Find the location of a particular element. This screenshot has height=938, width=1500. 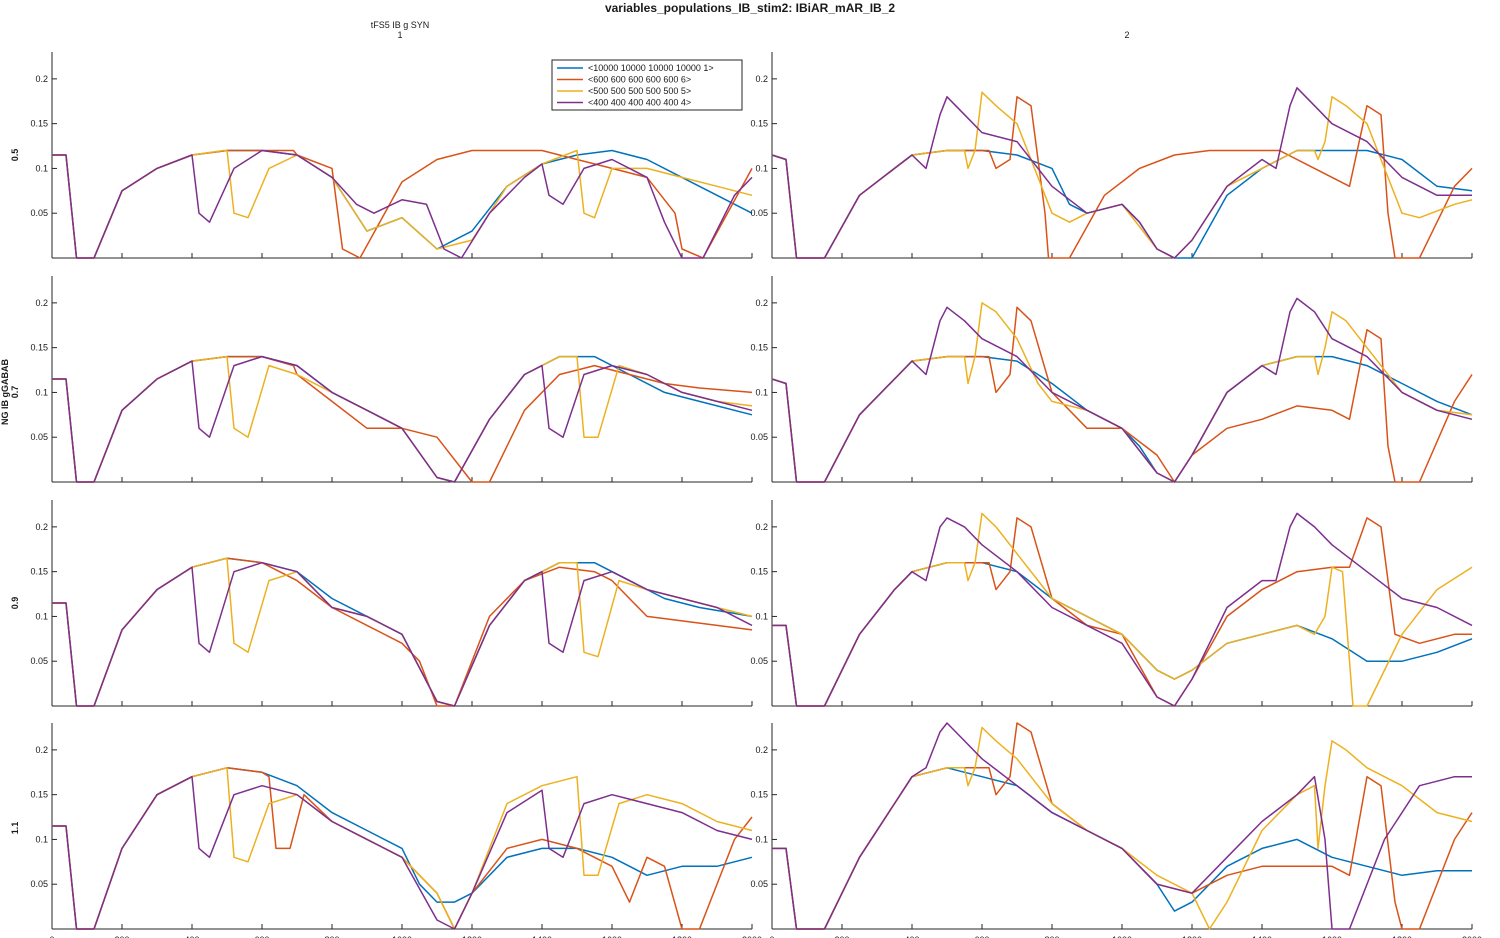

row-label-2: 0.7 is located at coordinates (15, 392).